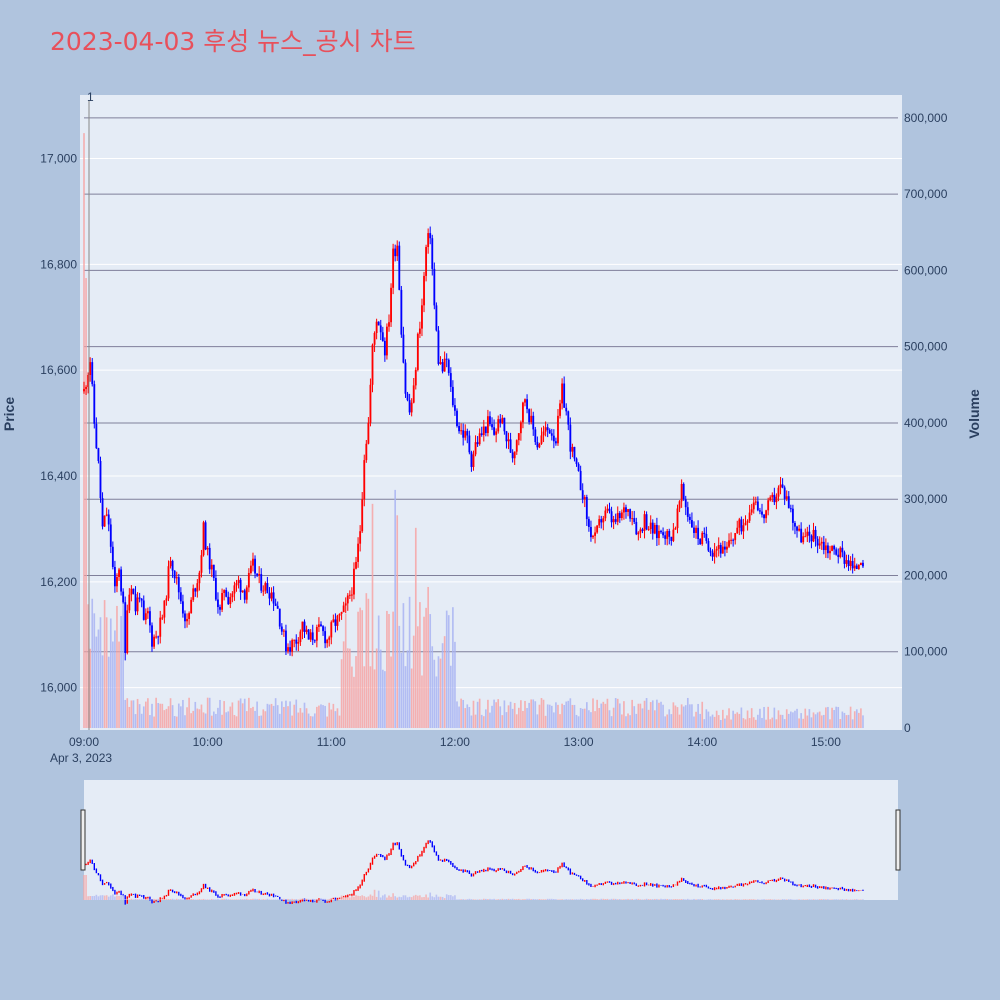  Describe the element at coordinates (898, 840) in the screenshot. I see `range-slider-right-handle` at that location.